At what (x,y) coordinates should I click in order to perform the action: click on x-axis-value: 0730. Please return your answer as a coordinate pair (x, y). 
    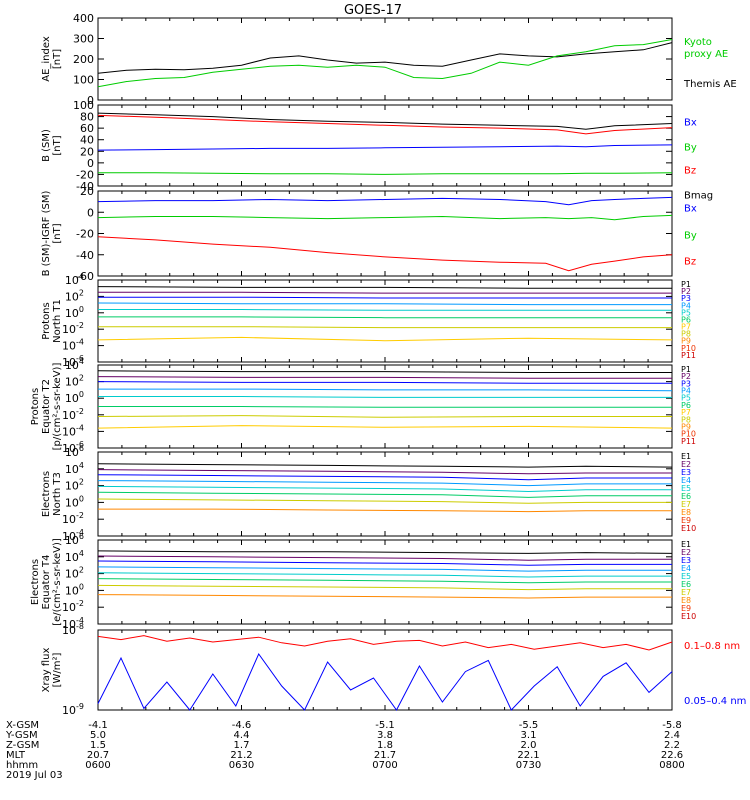
    Looking at the image, I should click on (528, 765).